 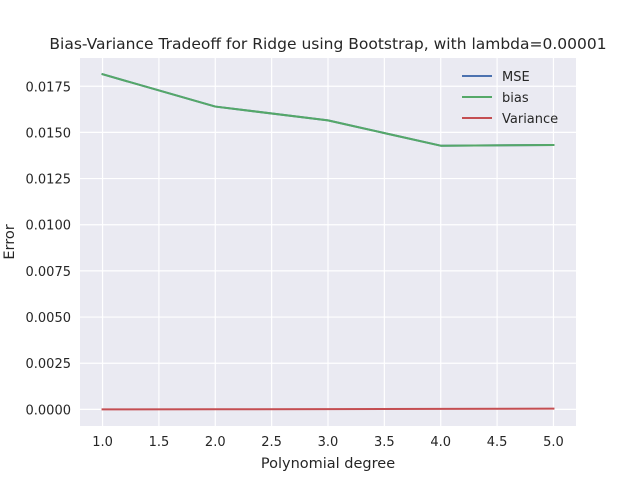 I want to click on x-tick-label: 4.0, so click(x=440, y=442).